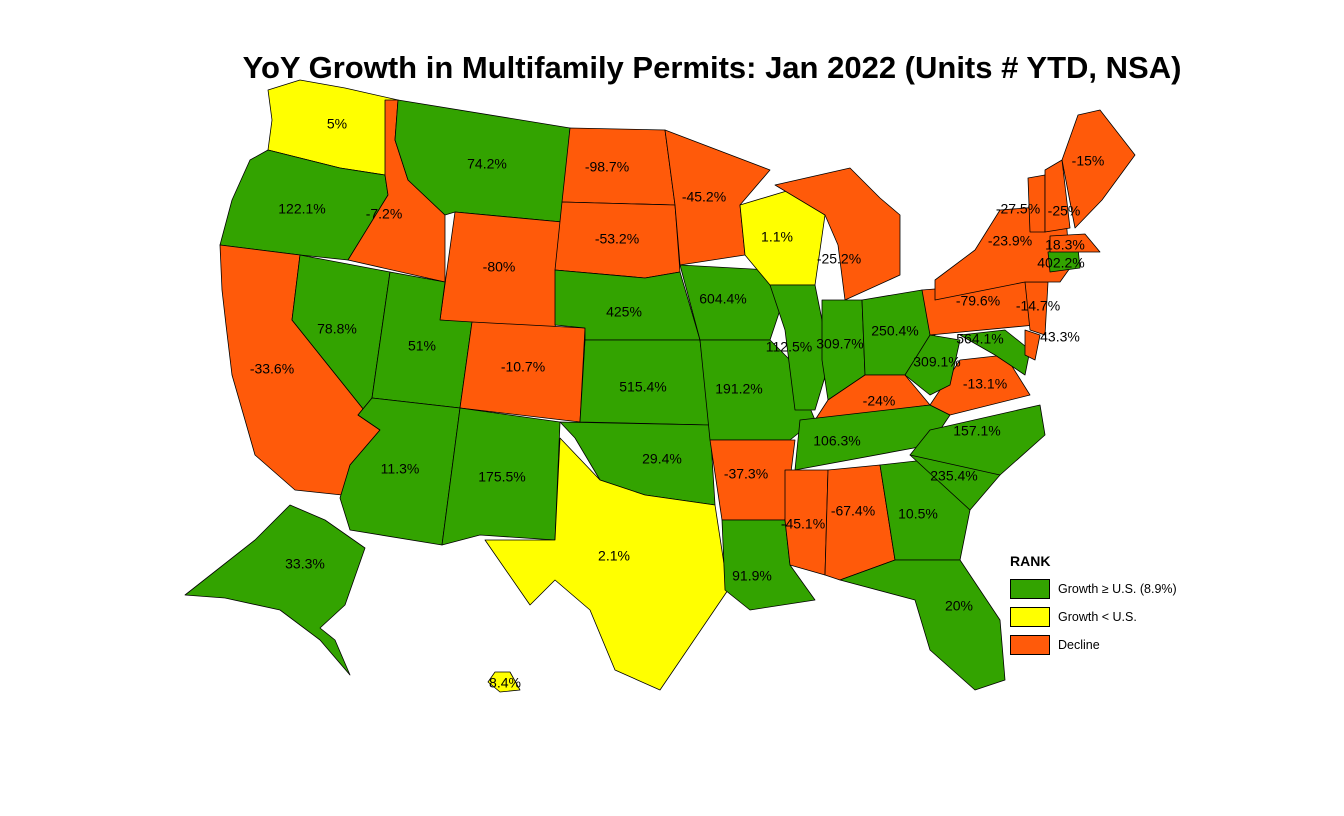 The height and width of the screenshot is (816, 1344). What do you see at coordinates (746, 474) in the screenshot?
I see `state-value-label-ar: -37.3%` at bounding box center [746, 474].